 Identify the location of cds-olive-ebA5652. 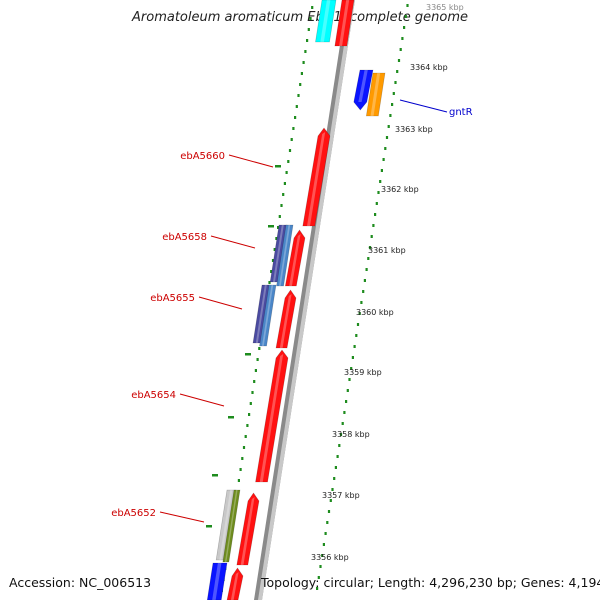
(231, 526).